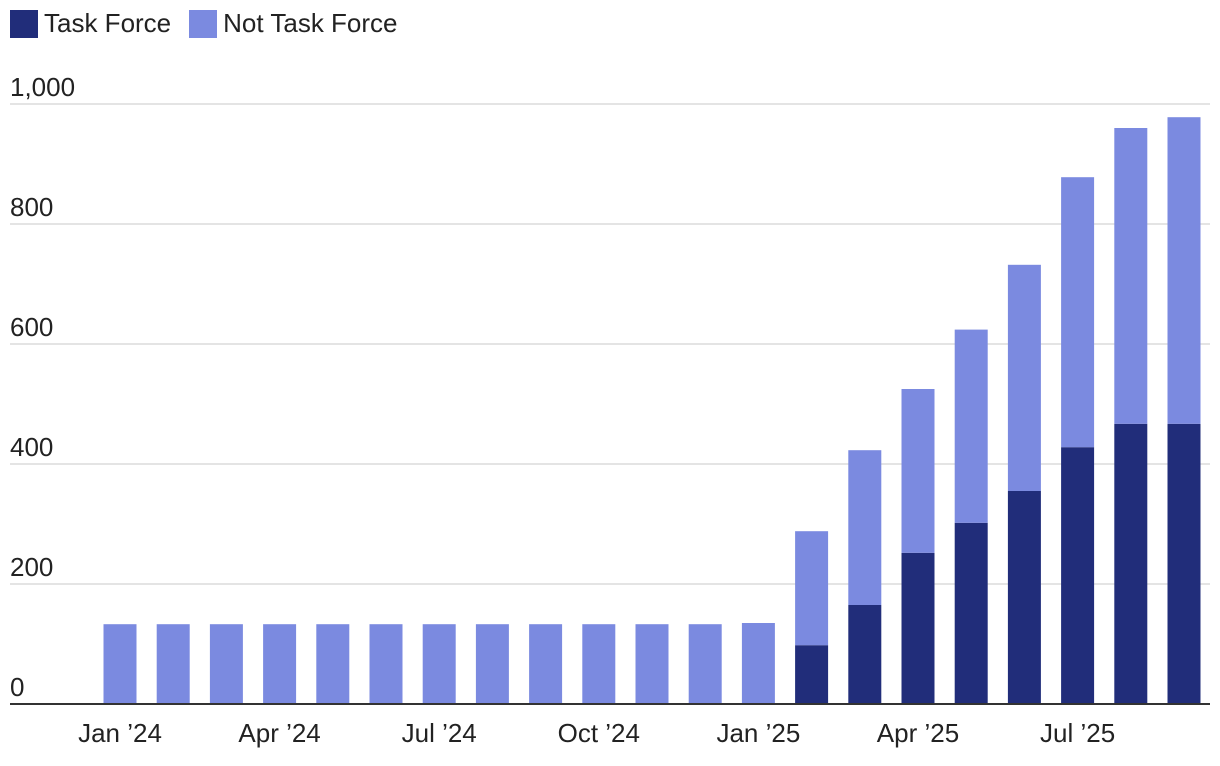 The height and width of the screenshot is (766, 1220). Describe the element at coordinates (31, 207) in the screenshot. I see `y-tick-label: 800` at that location.